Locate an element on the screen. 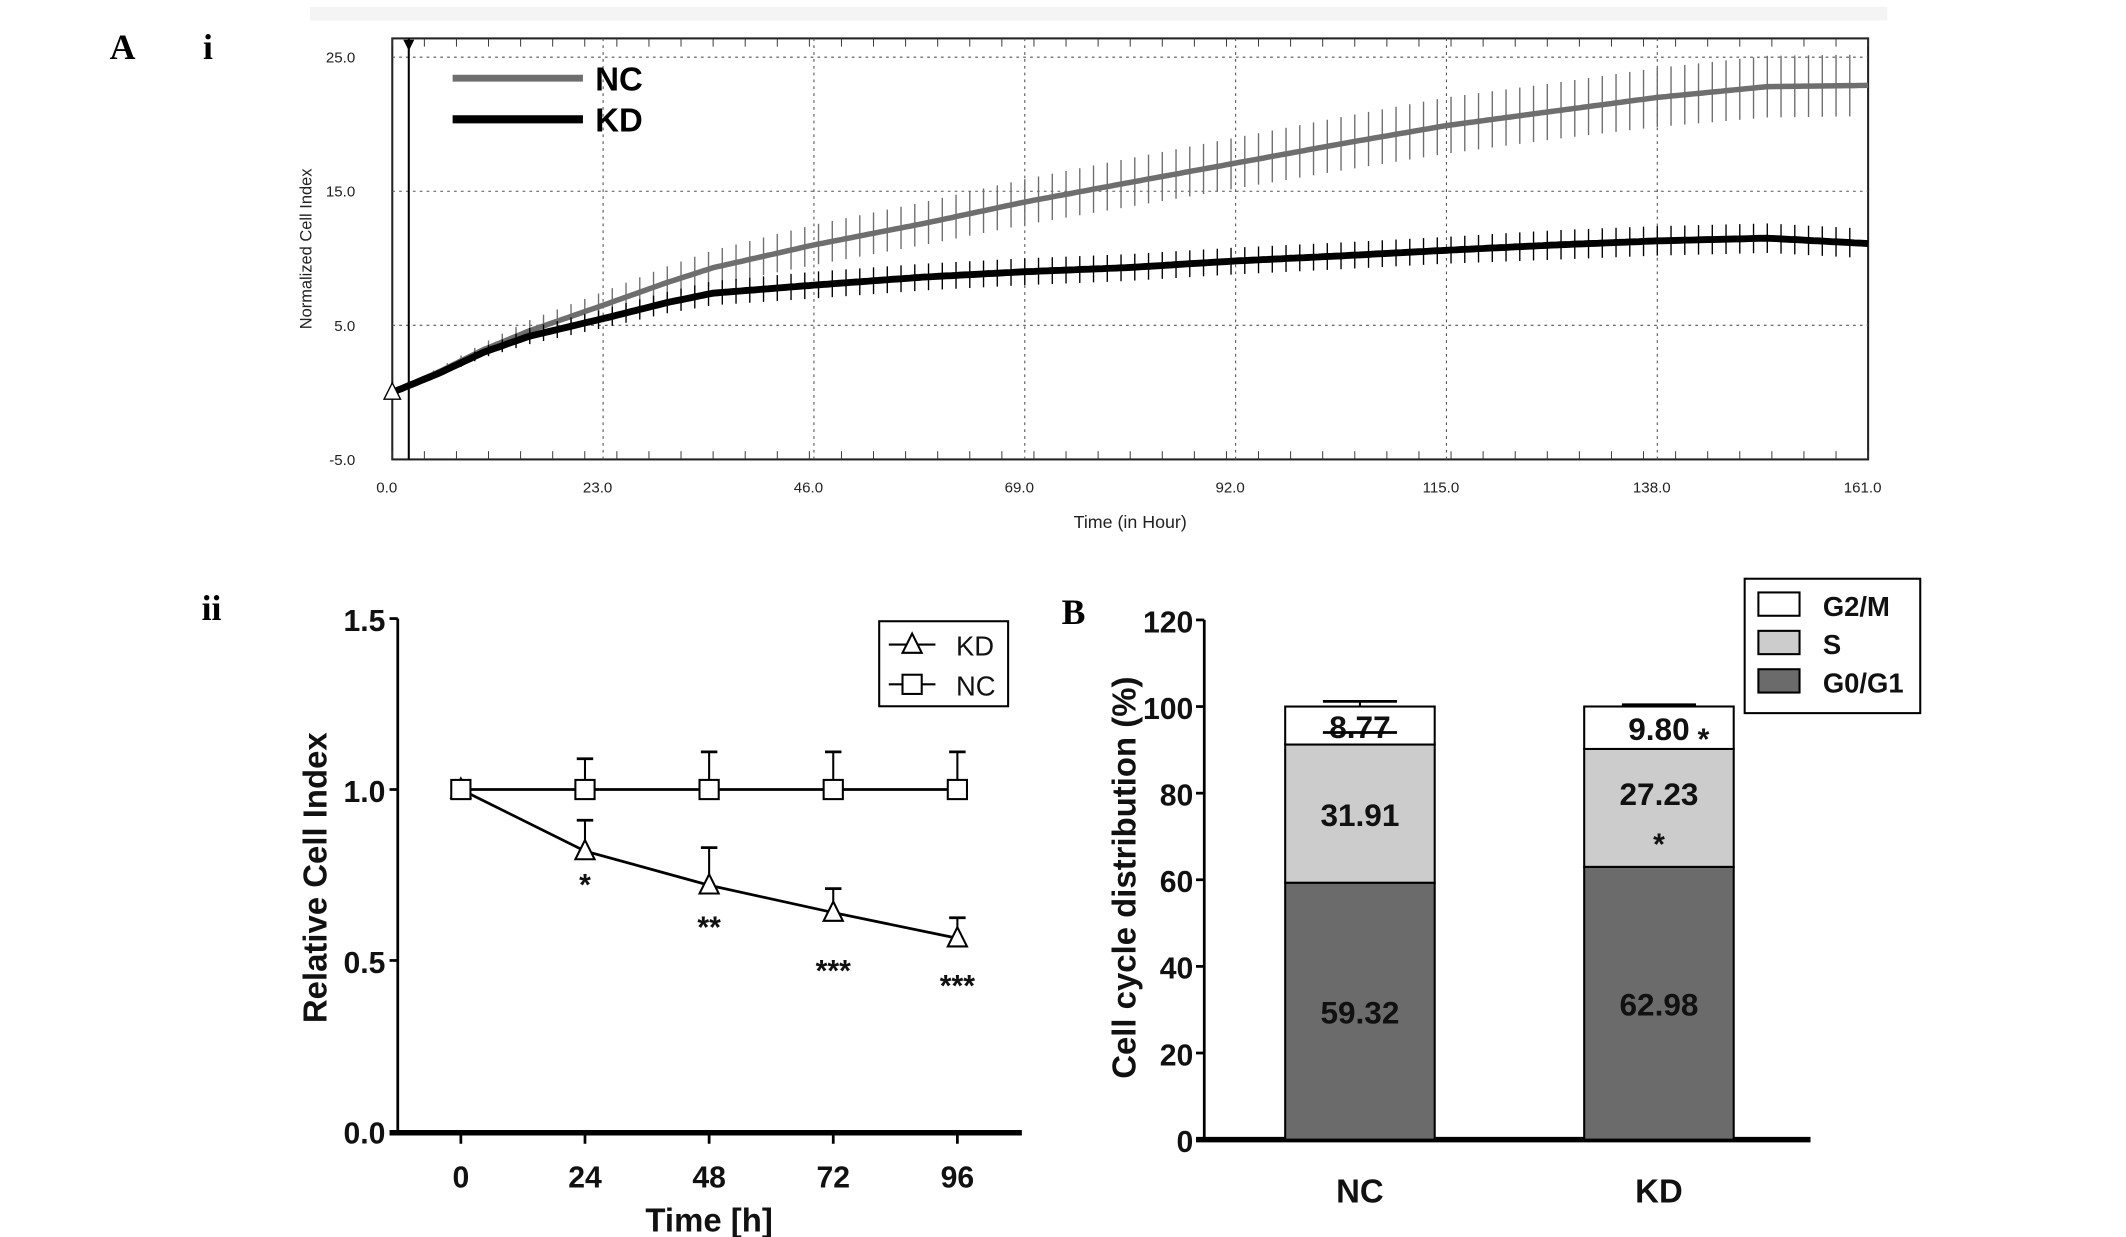 Image resolution: width=2126 pixels, height=1237 pixels. legend-swatch-g2-m is located at coordinates (1779, 604).